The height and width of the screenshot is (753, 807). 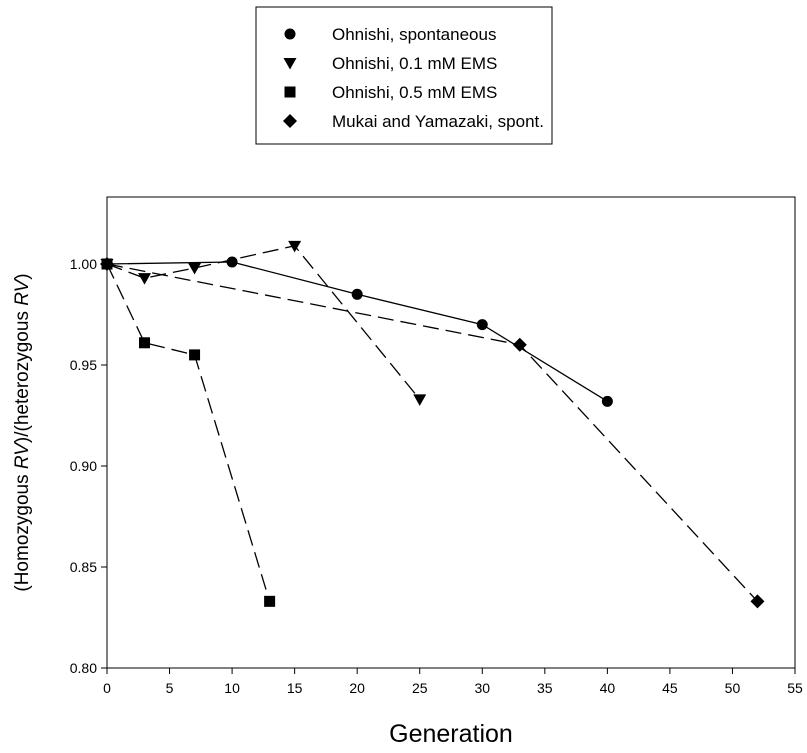 I want to click on x-tick-label: 15, so click(x=295, y=688).